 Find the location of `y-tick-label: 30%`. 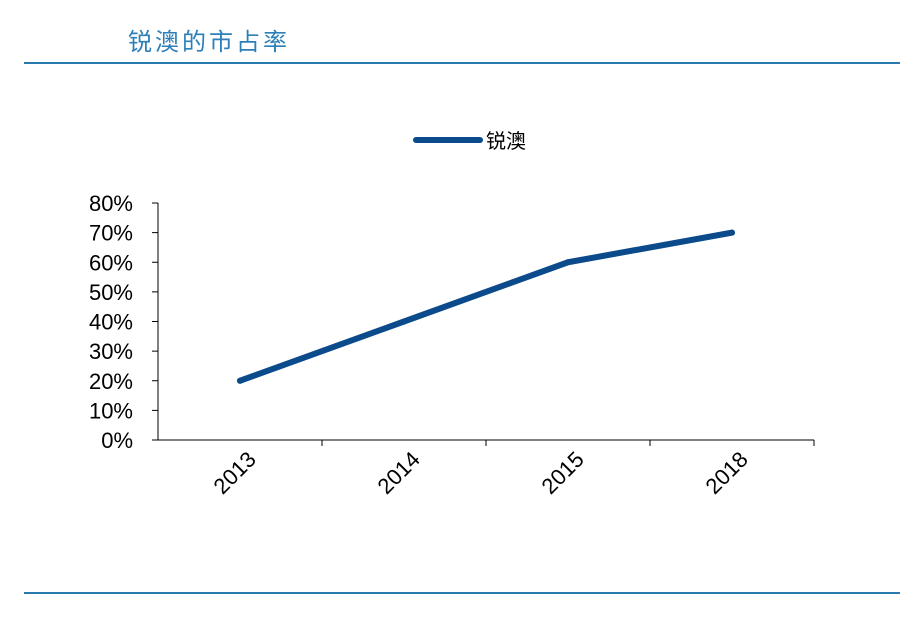

y-tick-label: 30% is located at coordinates (111, 351).